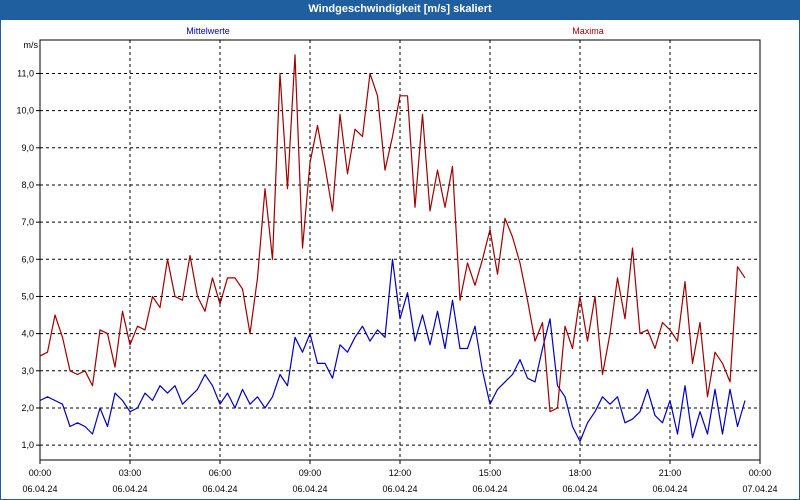  I want to click on y-tick-label: 7,0, so click(27, 222).